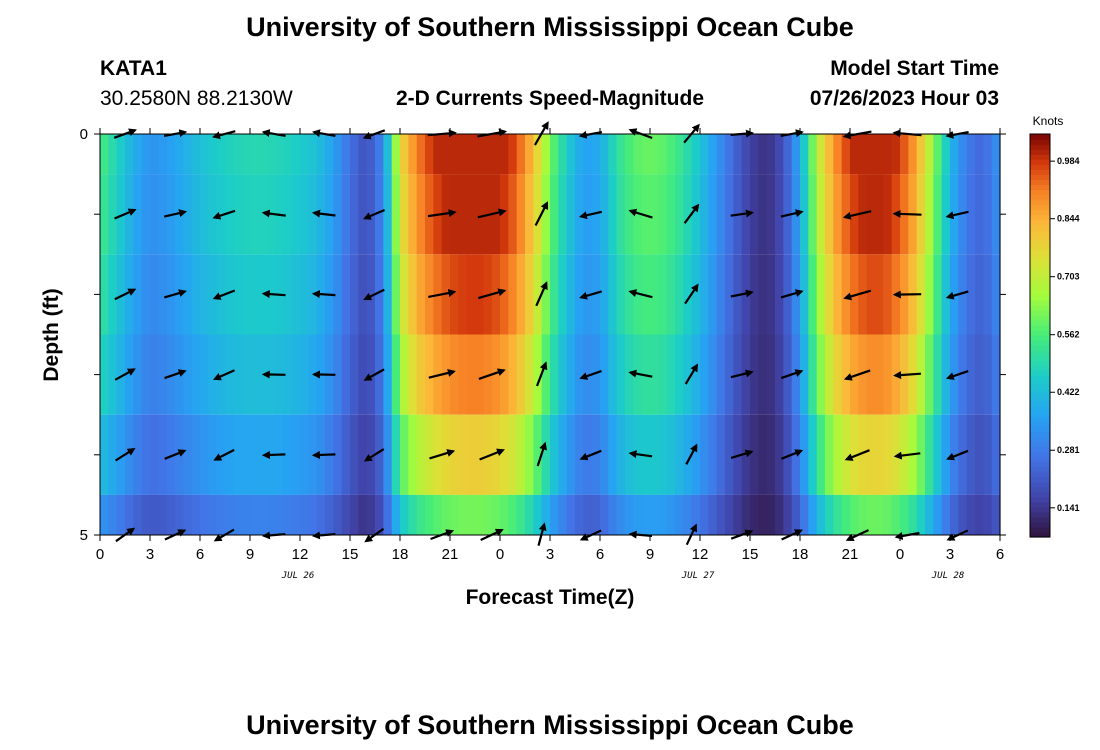 The image size is (1100, 750). I want to click on x-tick-label: 12, so click(300, 554).